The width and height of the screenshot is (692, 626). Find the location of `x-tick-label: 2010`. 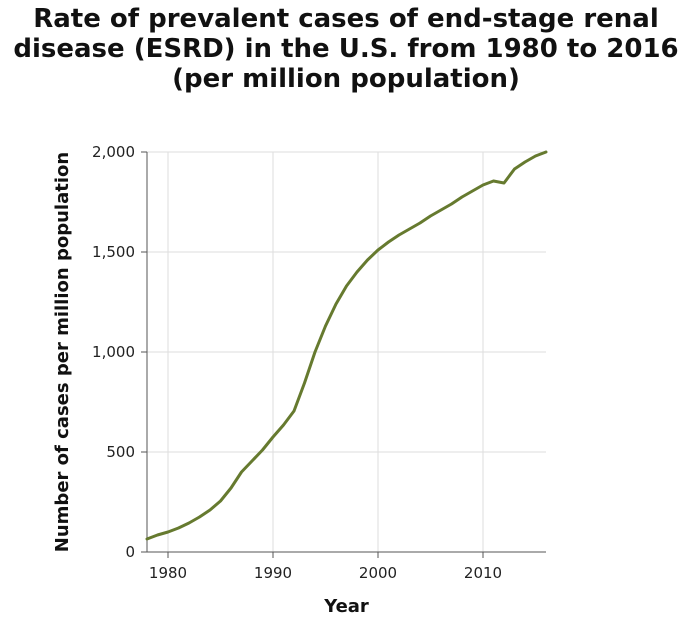

x-tick-label: 2010 is located at coordinates (483, 573).